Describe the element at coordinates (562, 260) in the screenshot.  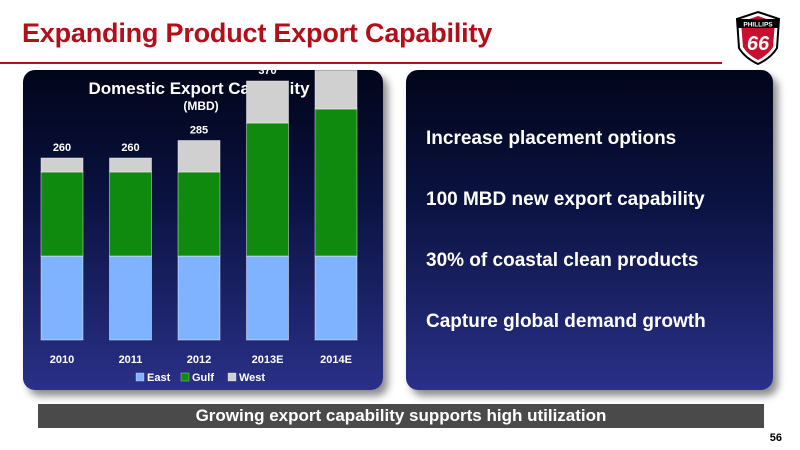
I see `bullet-item: 30% of coastal clean products` at that location.